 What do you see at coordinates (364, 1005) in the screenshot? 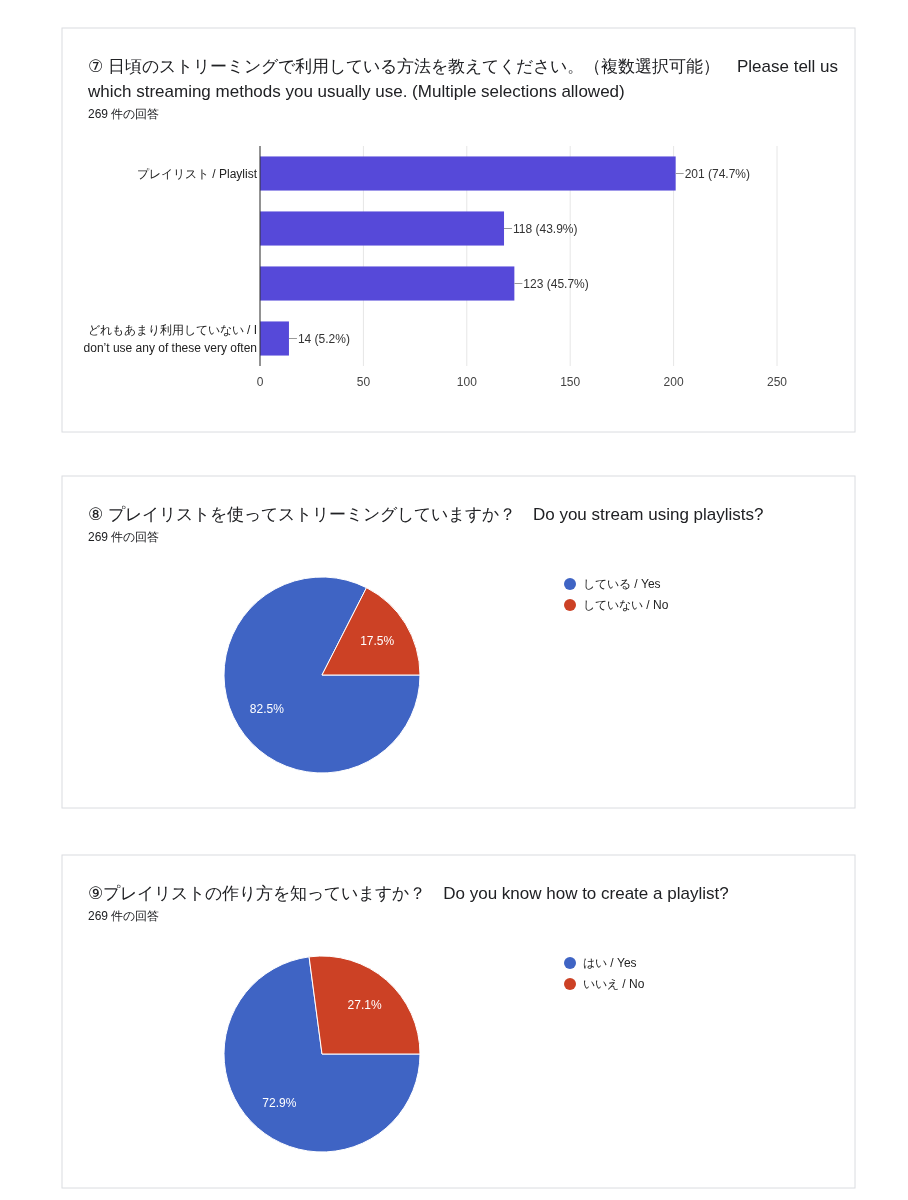
I see `data-label: 27.1%` at bounding box center [364, 1005].